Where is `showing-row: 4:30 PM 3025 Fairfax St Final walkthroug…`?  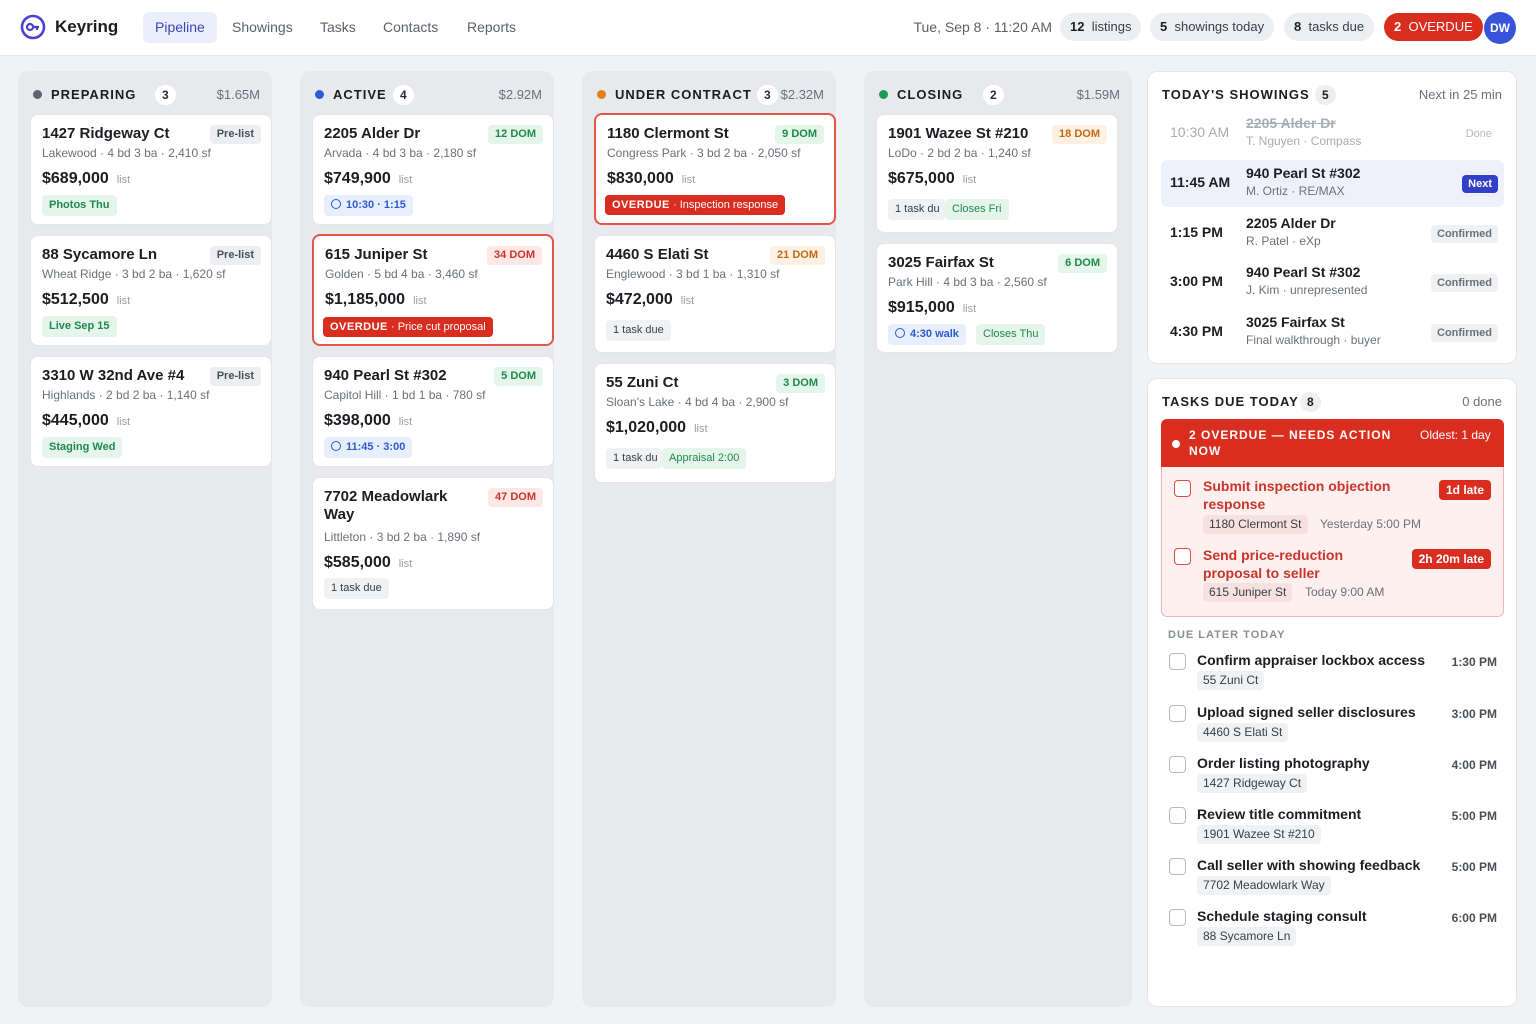
showing-row: 4:30 PM 3025 Fairfax St Final walkthroug… is located at coordinates (1332, 332).